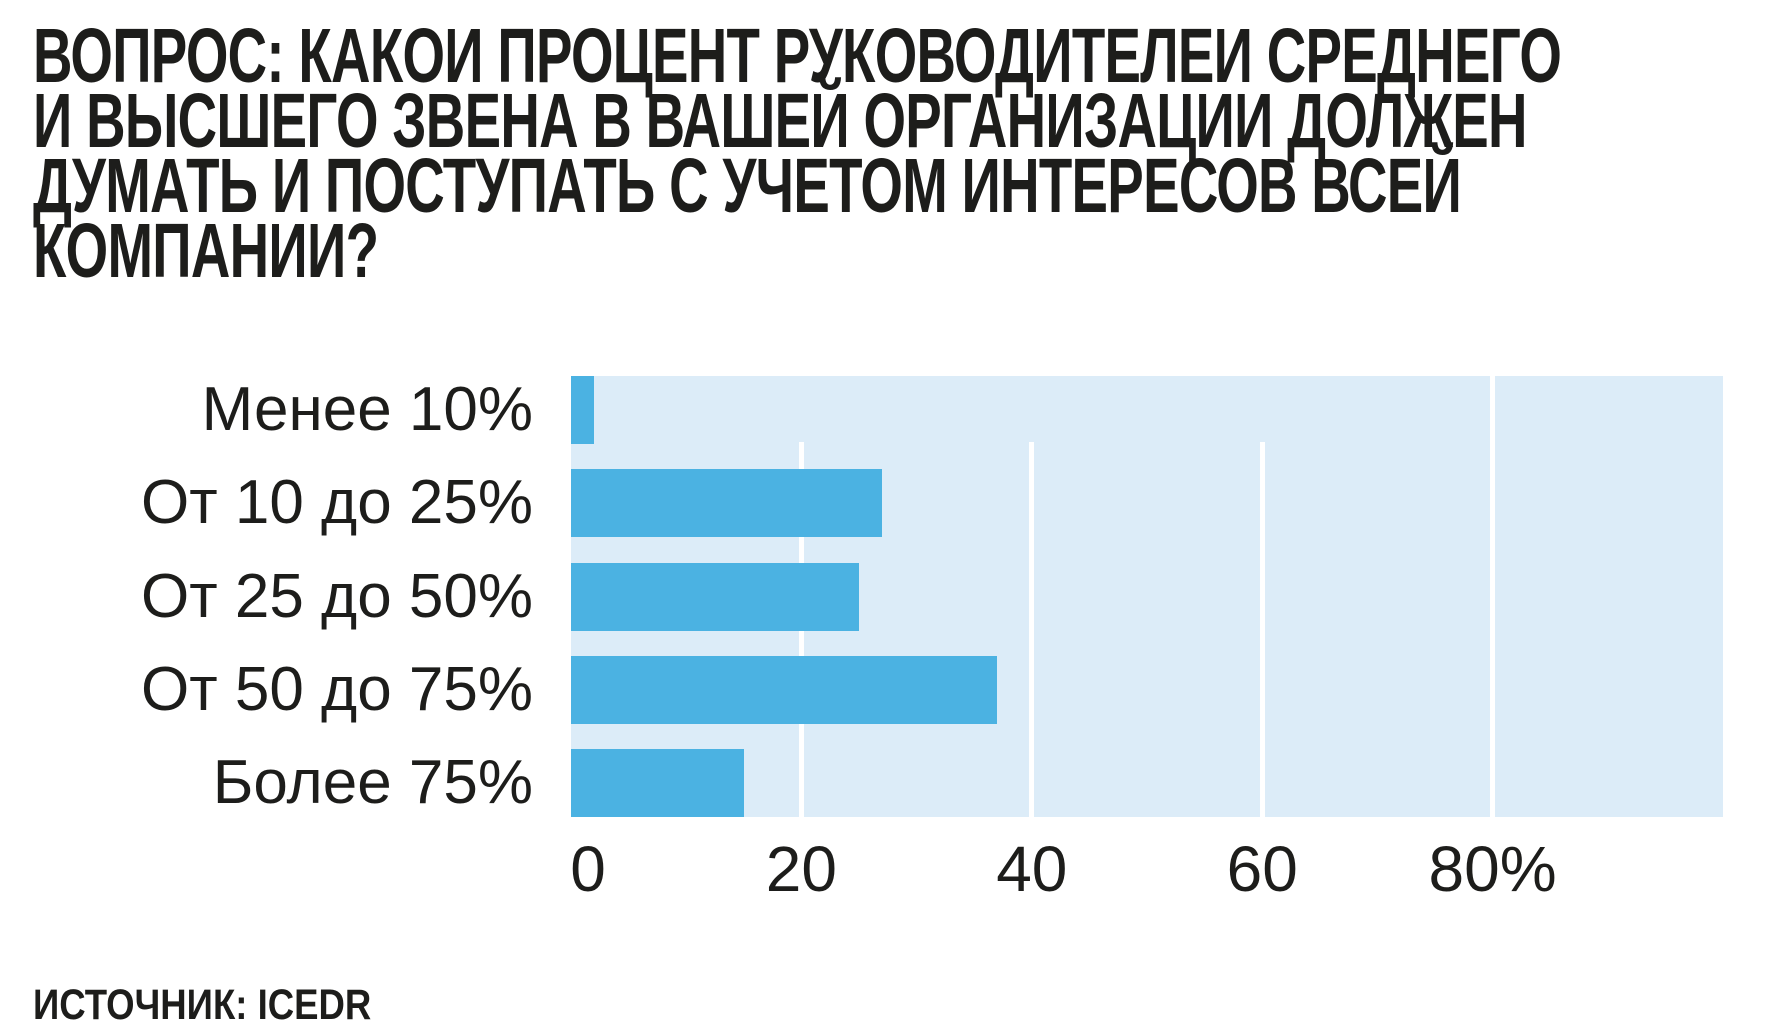 The height and width of the screenshot is (1035, 1791). I want to click on category-label-1: Менее 10%, so click(367, 409).